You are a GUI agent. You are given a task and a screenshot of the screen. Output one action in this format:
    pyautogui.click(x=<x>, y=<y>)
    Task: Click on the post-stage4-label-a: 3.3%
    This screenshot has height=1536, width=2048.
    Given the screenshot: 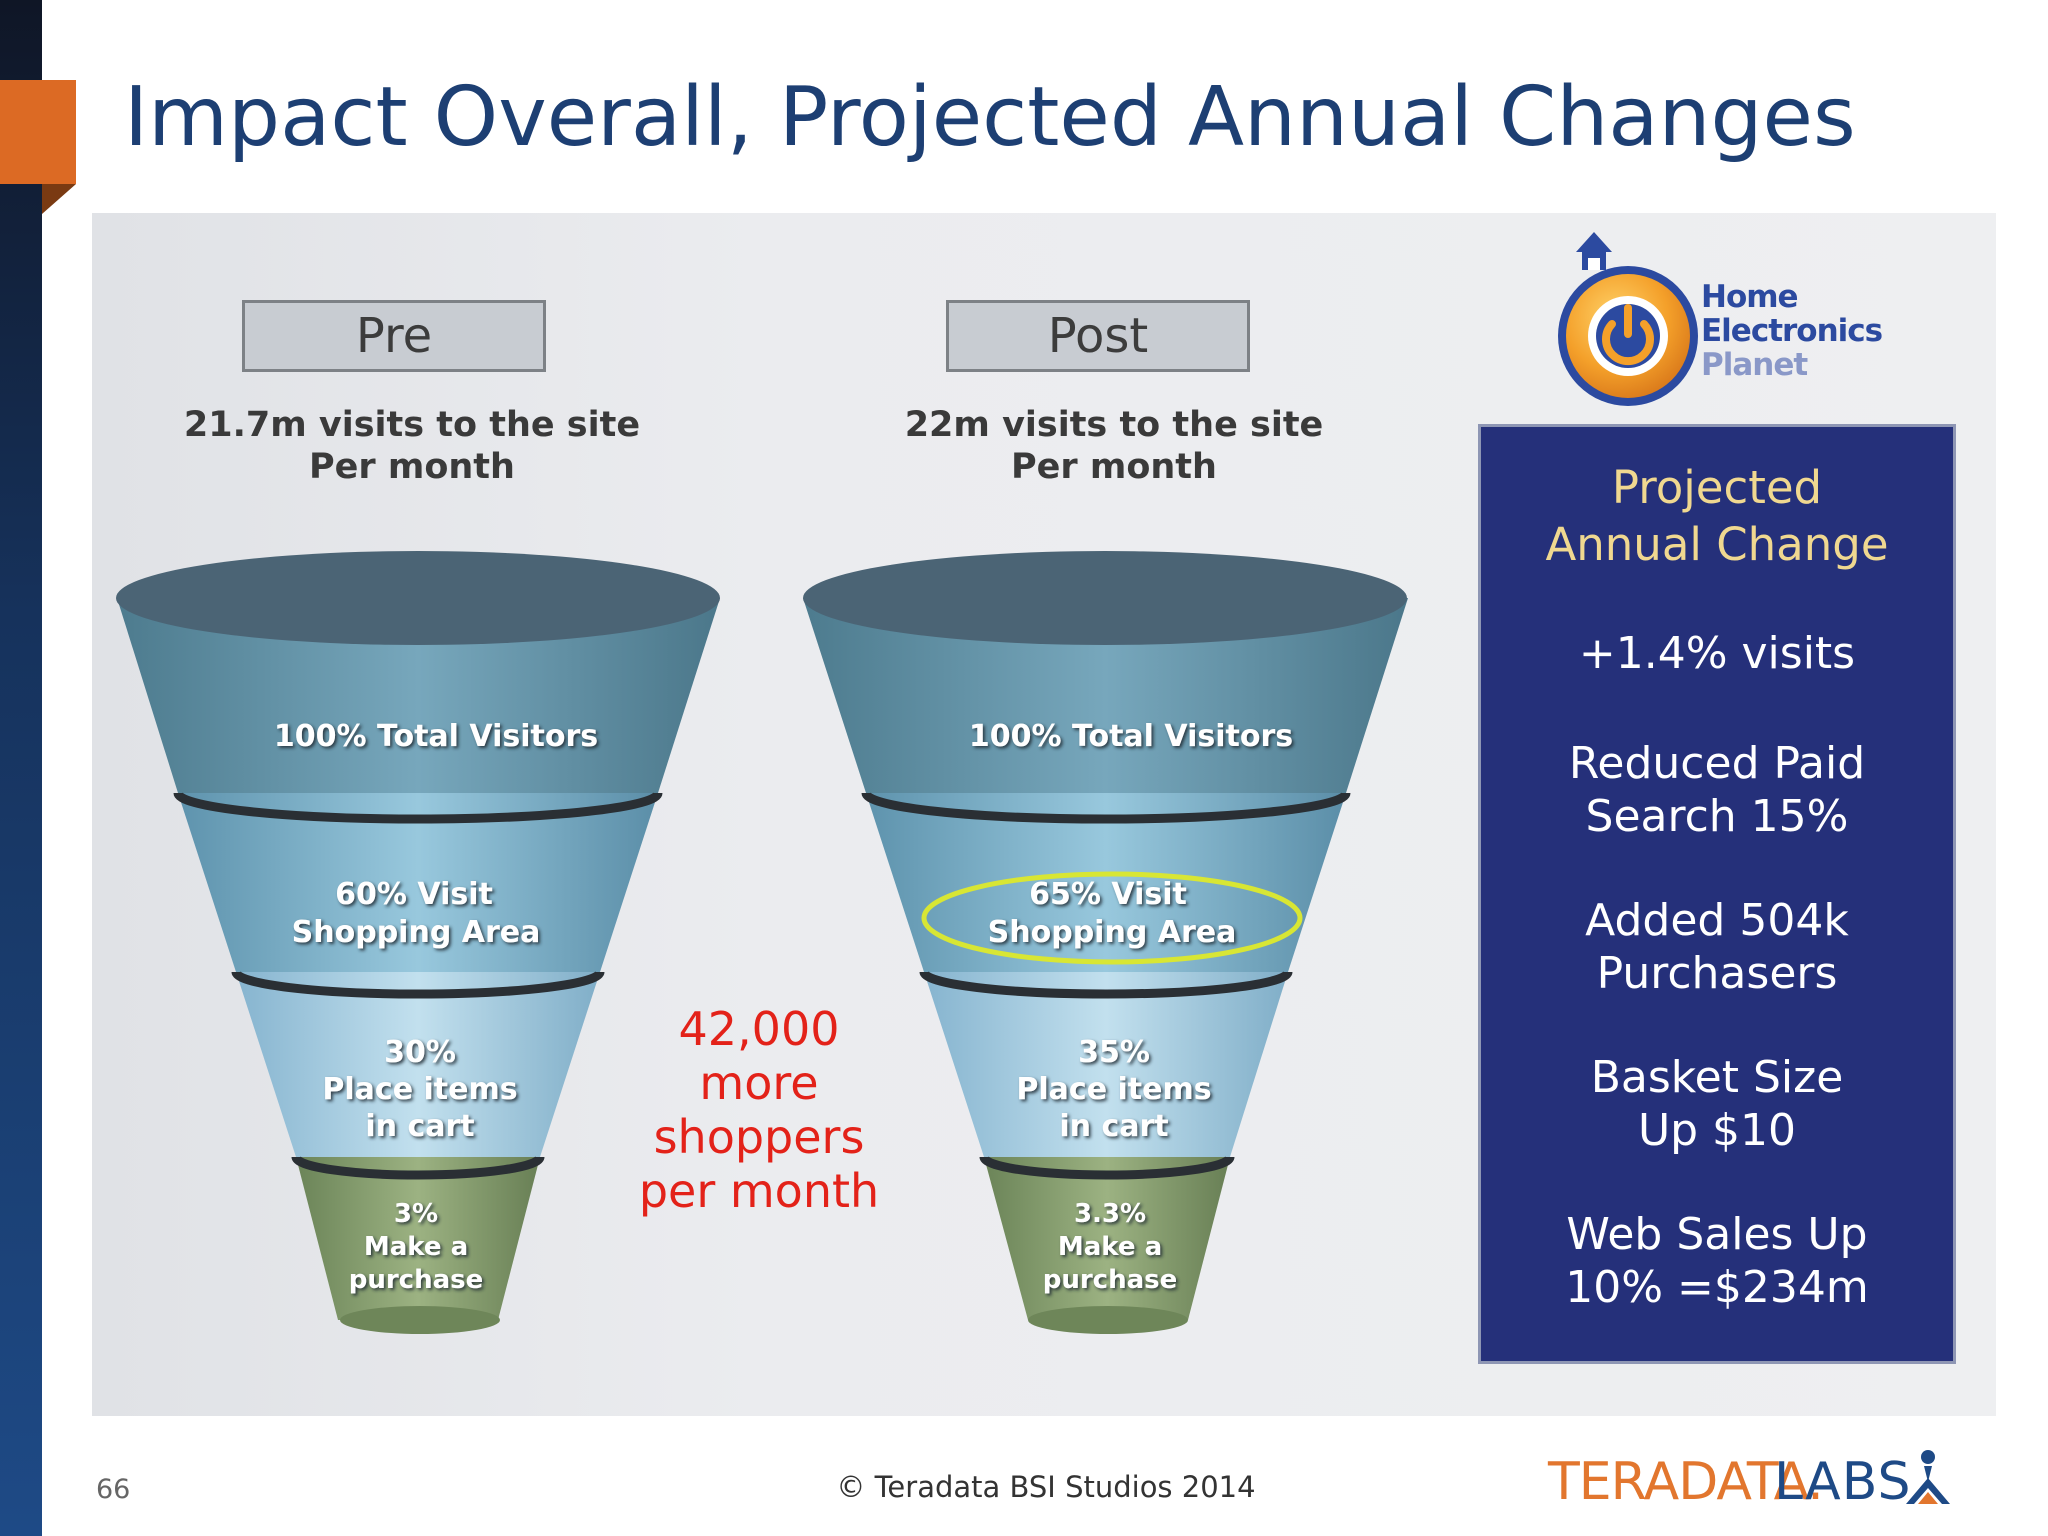 What is the action you would take?
    pyautogui.click(x=1110, y=1214)
    